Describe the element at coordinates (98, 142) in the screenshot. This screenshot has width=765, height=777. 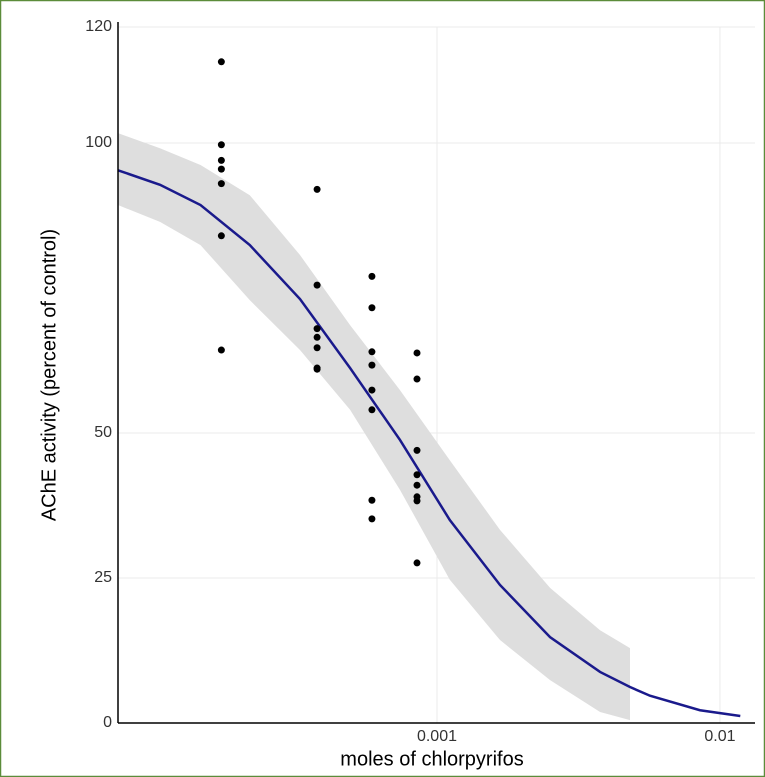
I see `y-tick-label: 100` at that location.